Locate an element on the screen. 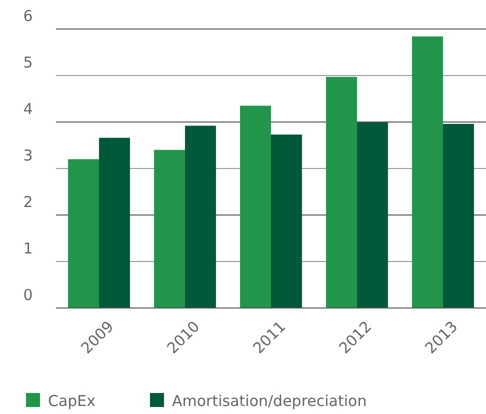 This screenshot has height=414, width=486. legend-label: Amortisation/depreciation is located at coordinates (269, 401).